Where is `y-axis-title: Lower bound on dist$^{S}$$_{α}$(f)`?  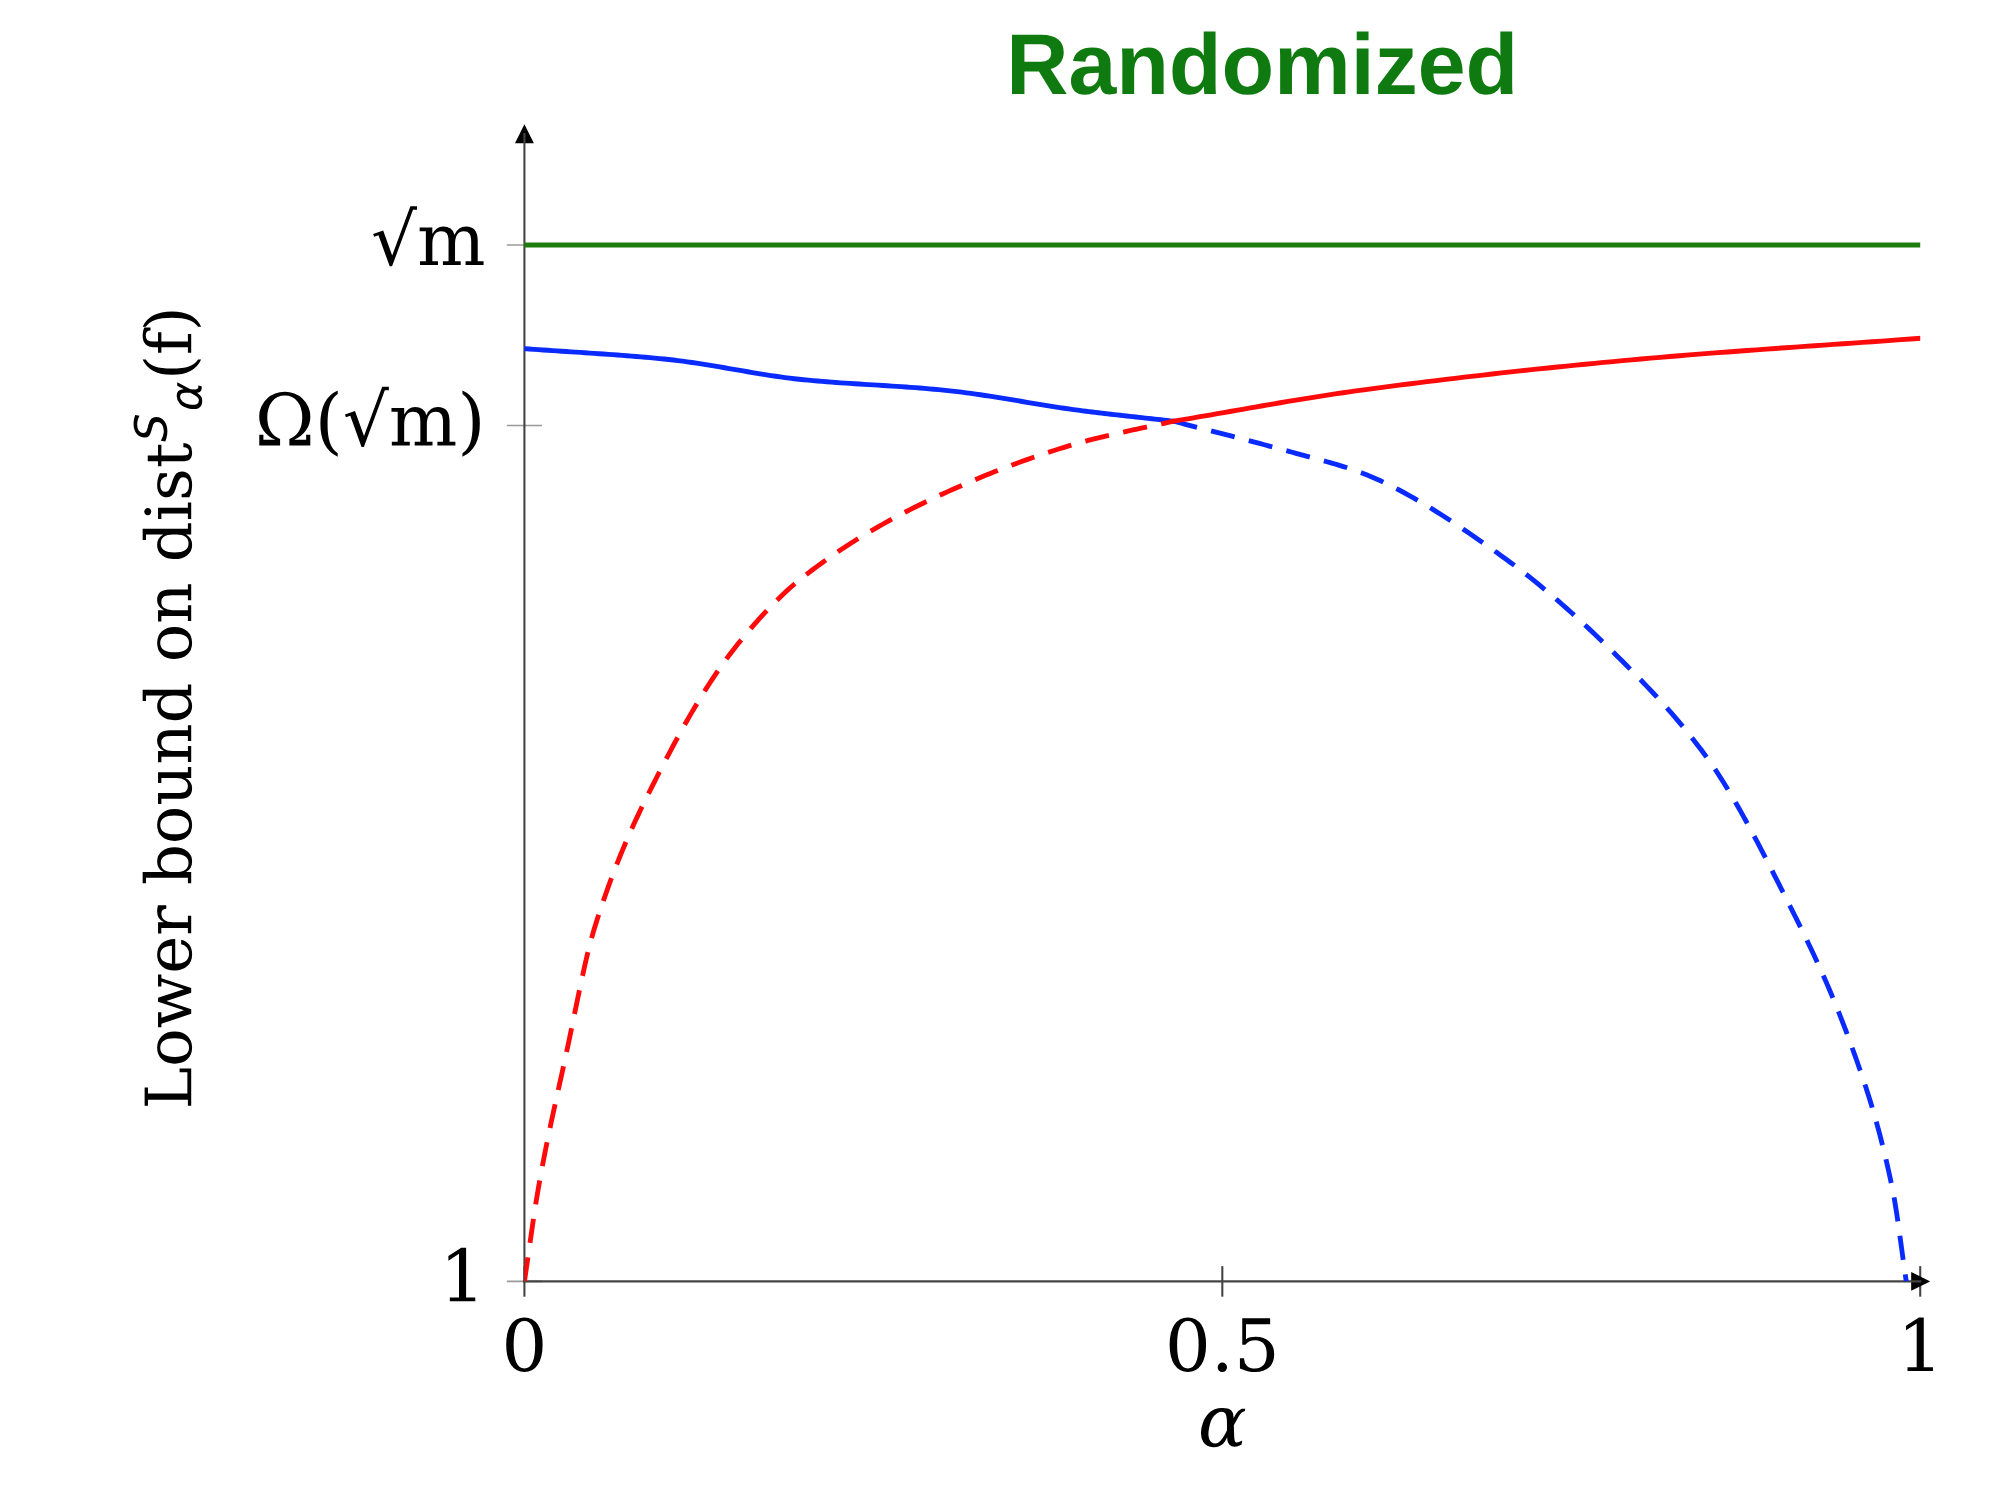 y-axis-title: Lower bound on dist$^{S}$$_{α}$(f) is located at coordinates (168, 708).